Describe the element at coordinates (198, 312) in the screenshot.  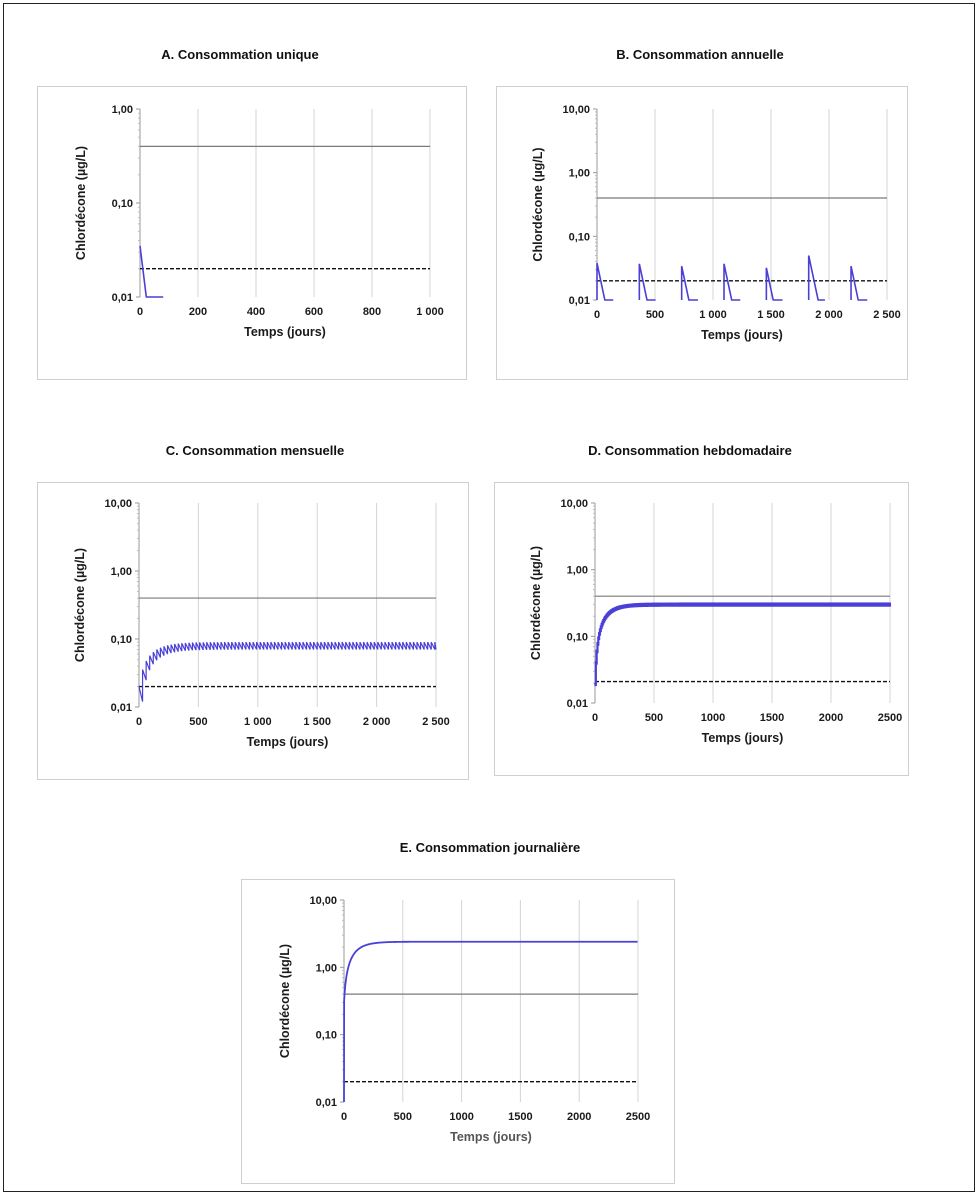
I see `x-tick-label: 200` at that location.